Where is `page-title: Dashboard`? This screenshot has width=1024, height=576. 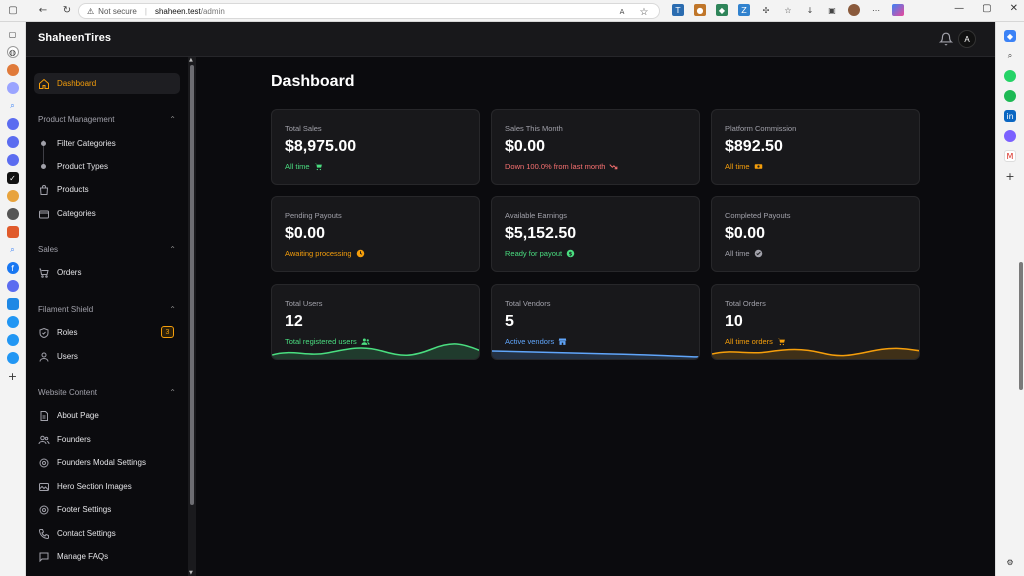
page-title: Dashboard is located at coordinates (313, 81).